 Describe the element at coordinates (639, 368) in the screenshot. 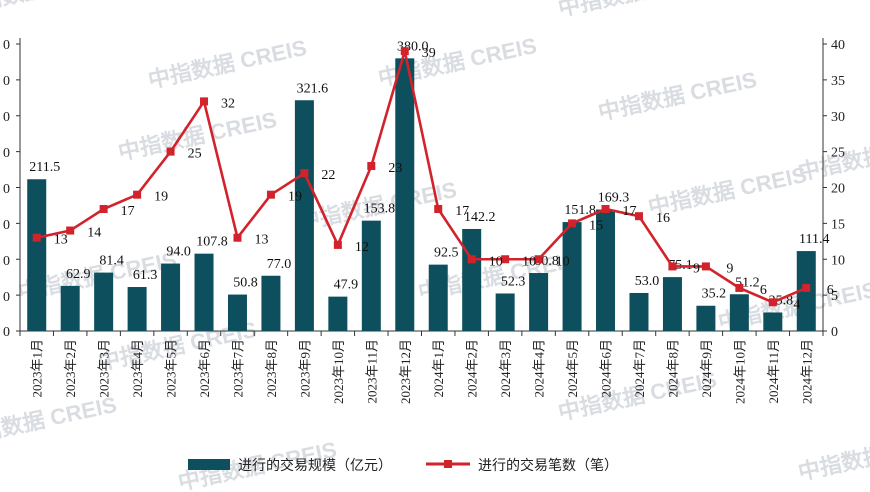

I see `x-axis-tick-label: 2024年7月` at that location.